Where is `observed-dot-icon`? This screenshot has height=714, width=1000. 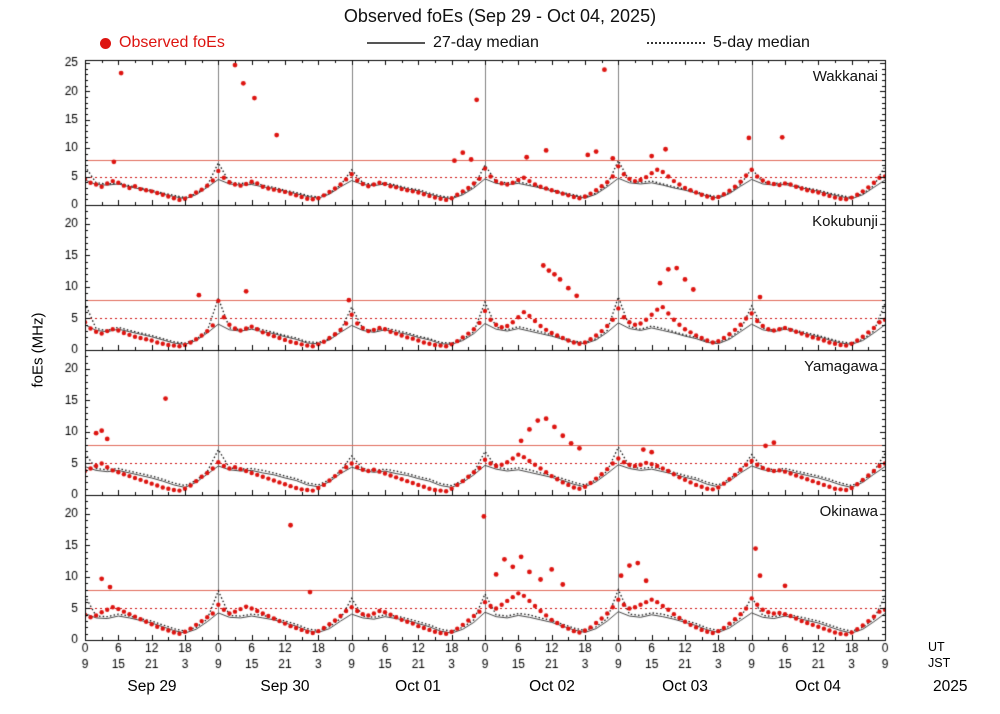 observed-dot-icon is located at coordinates (105, 43).